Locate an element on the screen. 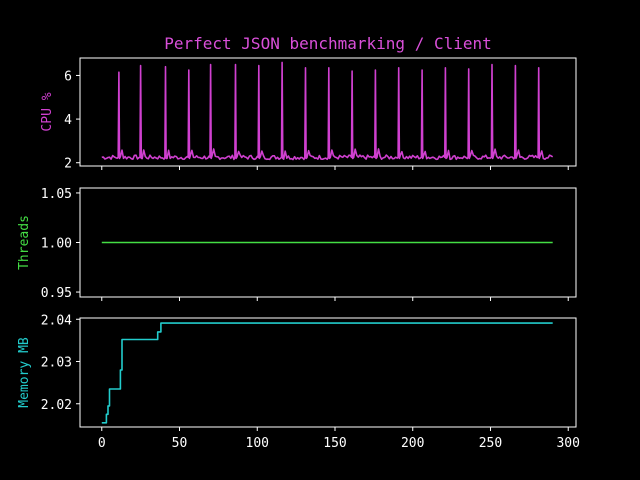 The image size is (640, 480). y-axis-label: CPU % is located at coordinates (47, 111).